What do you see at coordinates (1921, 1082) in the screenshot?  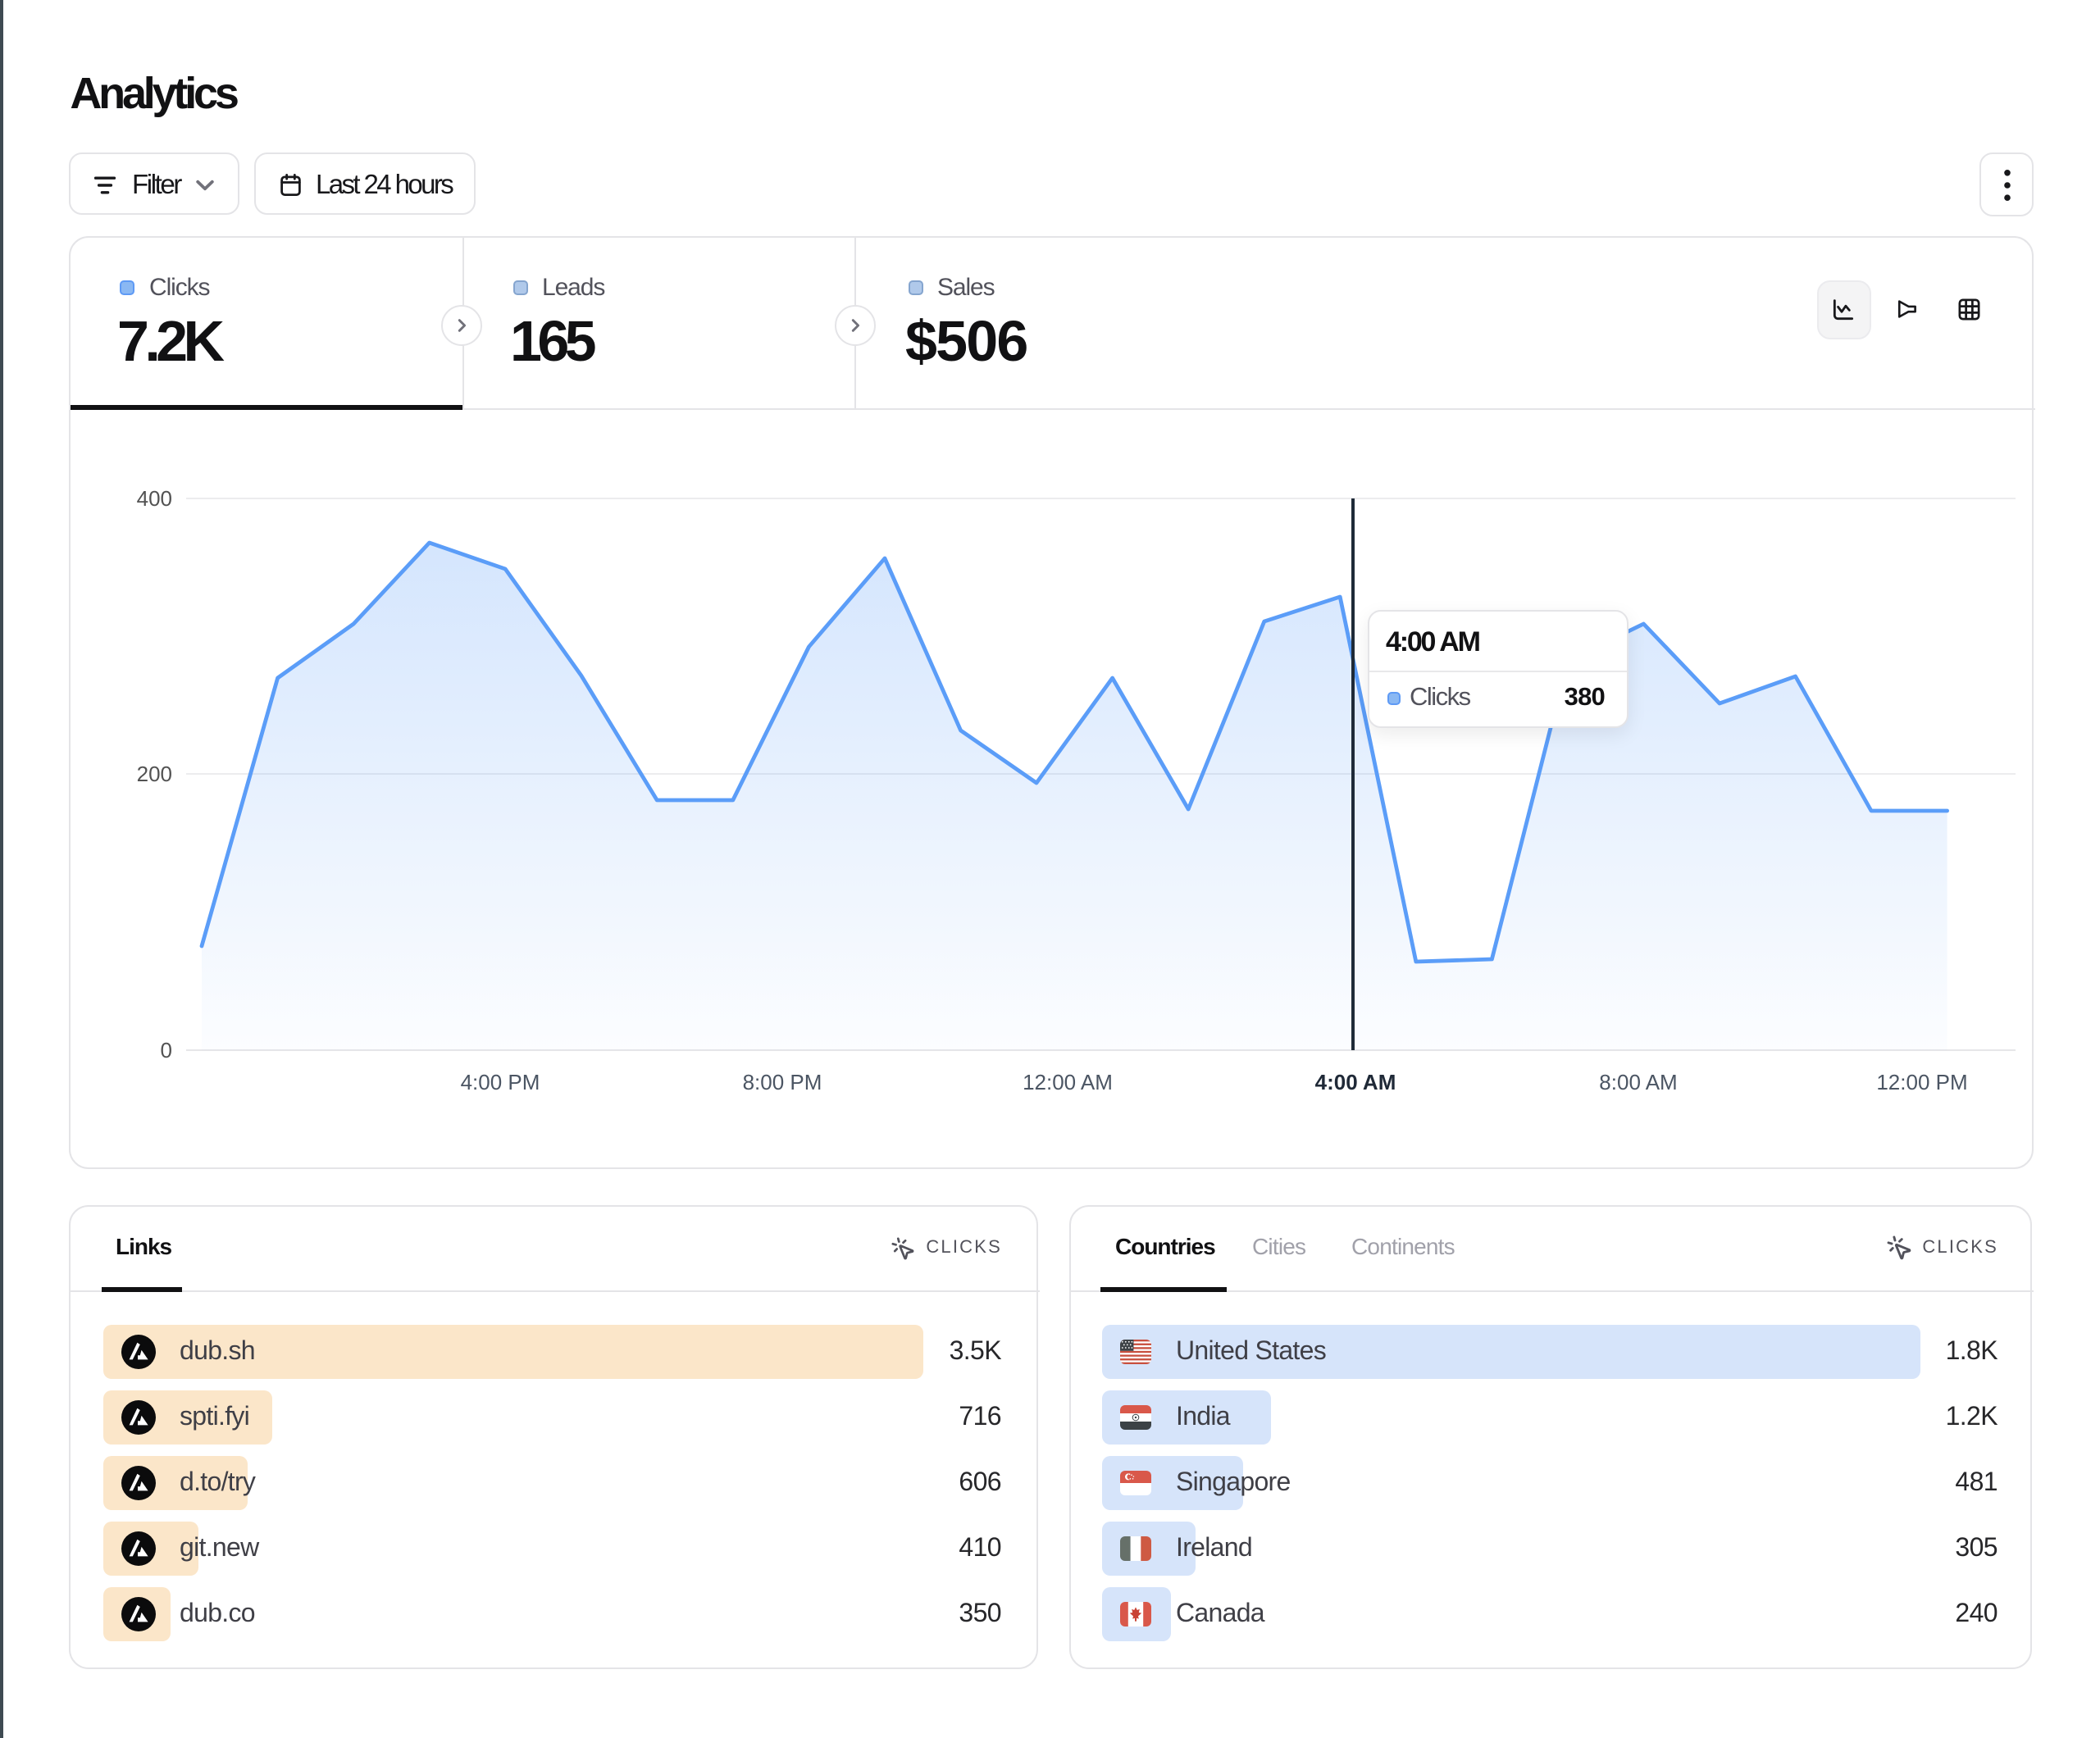 I see `svg-text: 12:00 PM` at bounding box center [1921, 1082].